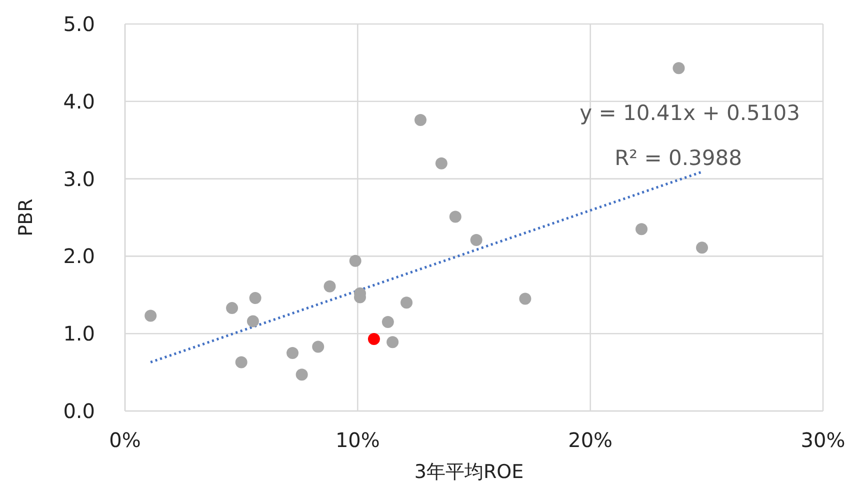 This screenshot has width=856, height=486. Describe the element at coordinates (79, 24) in the screenshot. I see `y-tick-label: 5.0` at that location.